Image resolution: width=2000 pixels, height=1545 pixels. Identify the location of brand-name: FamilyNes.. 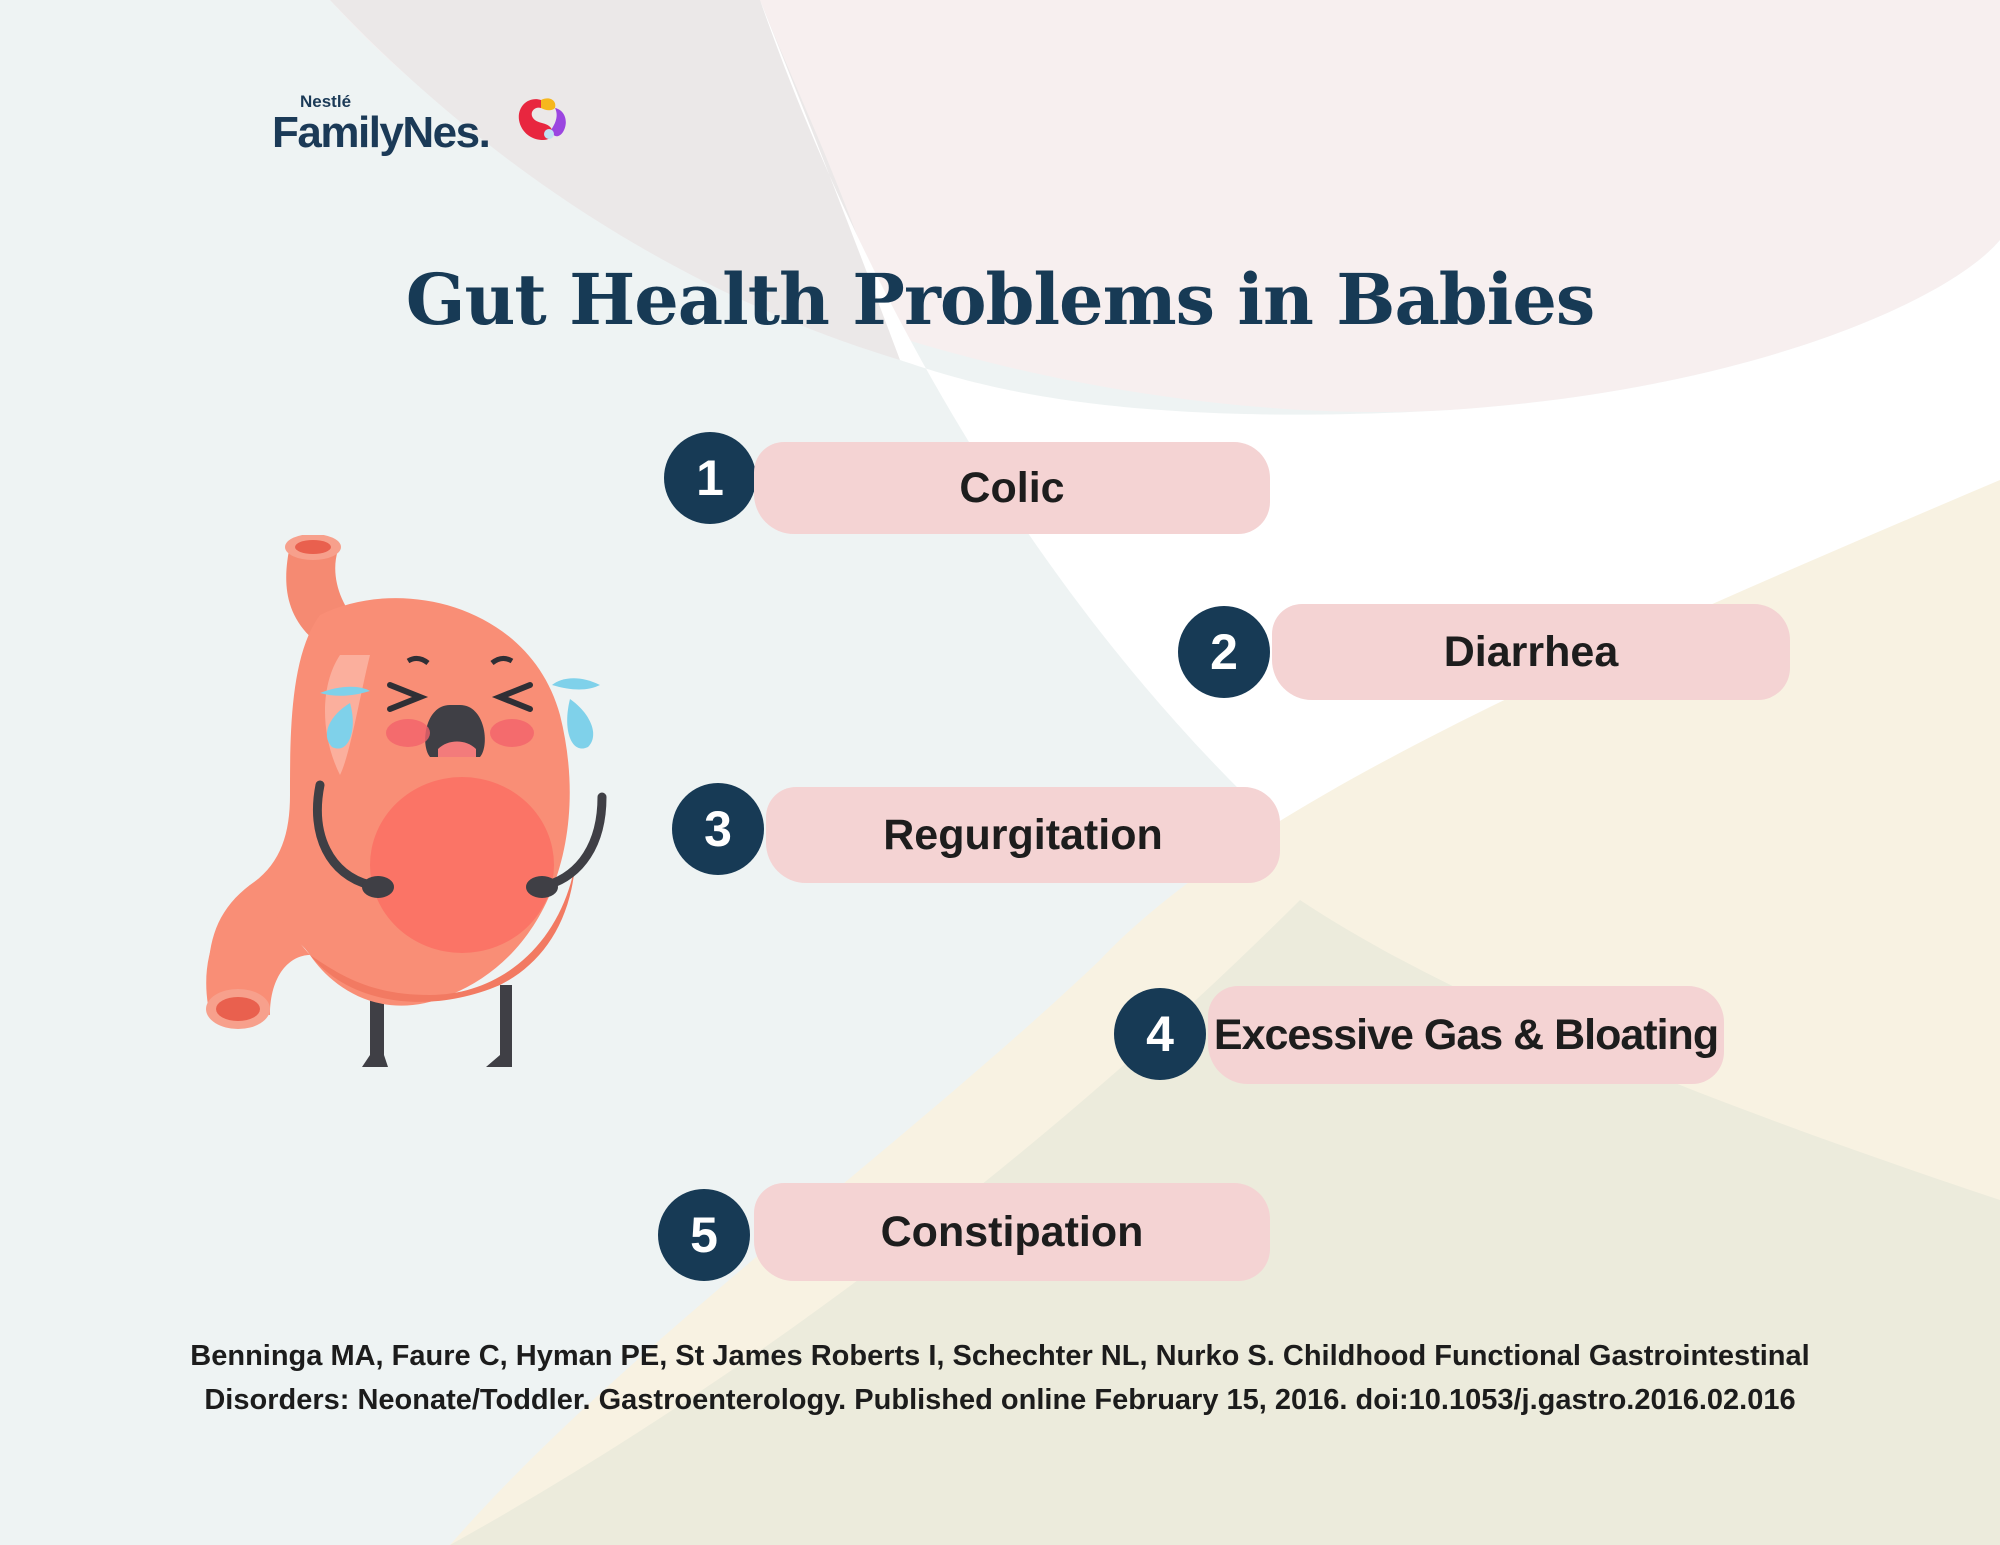
(381, 132).